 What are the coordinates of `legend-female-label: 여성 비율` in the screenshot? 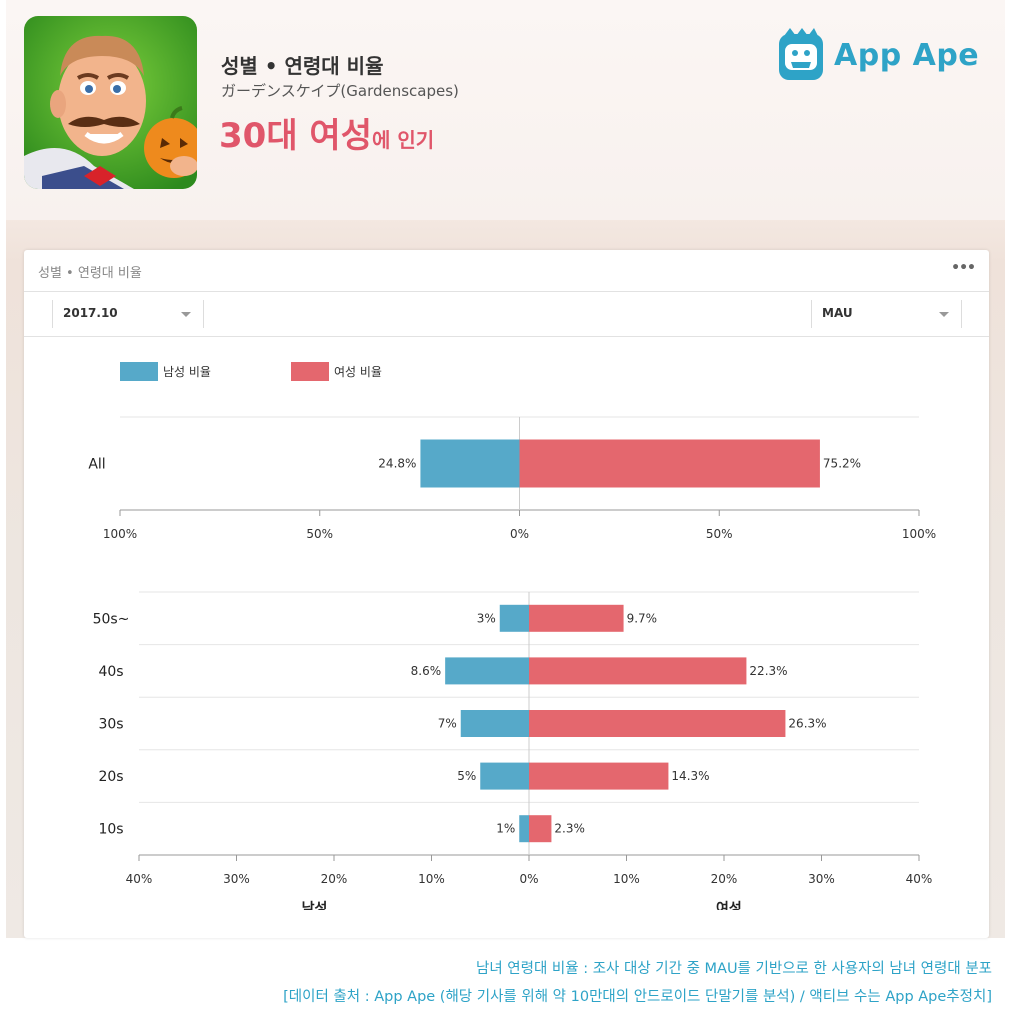 It's located at (358, 372).